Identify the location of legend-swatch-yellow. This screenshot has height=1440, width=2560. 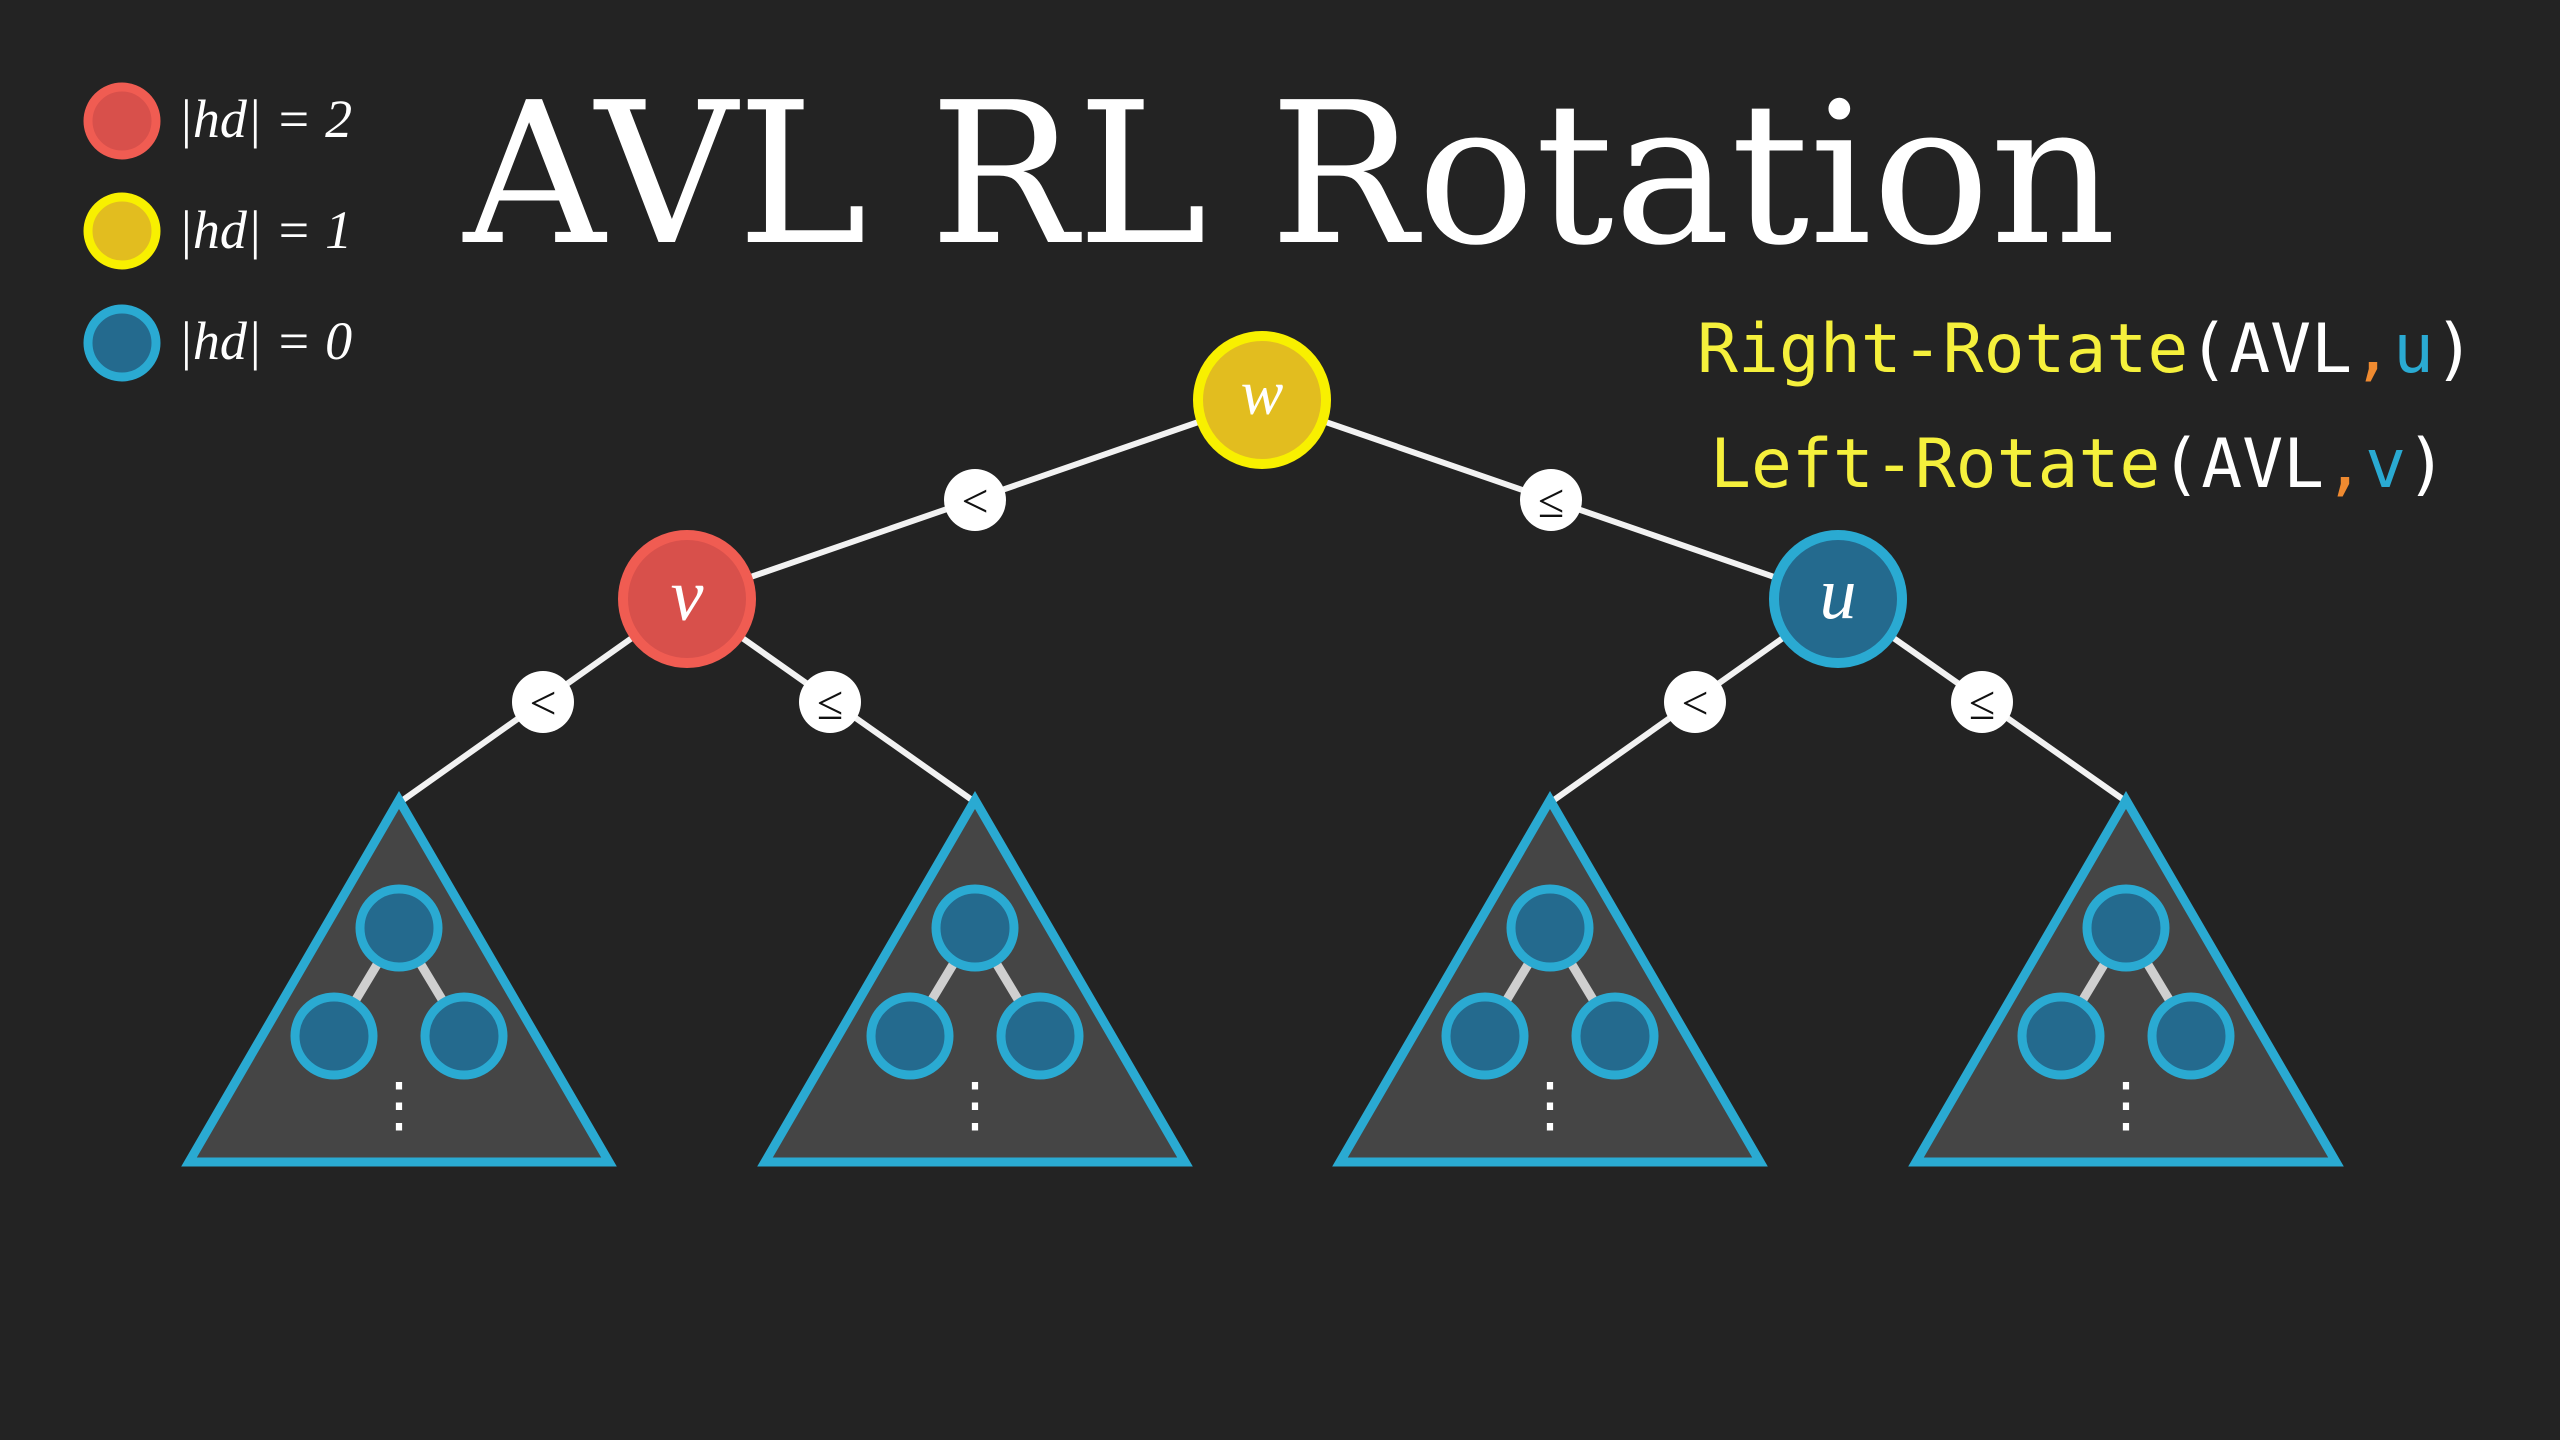
(122, 231).